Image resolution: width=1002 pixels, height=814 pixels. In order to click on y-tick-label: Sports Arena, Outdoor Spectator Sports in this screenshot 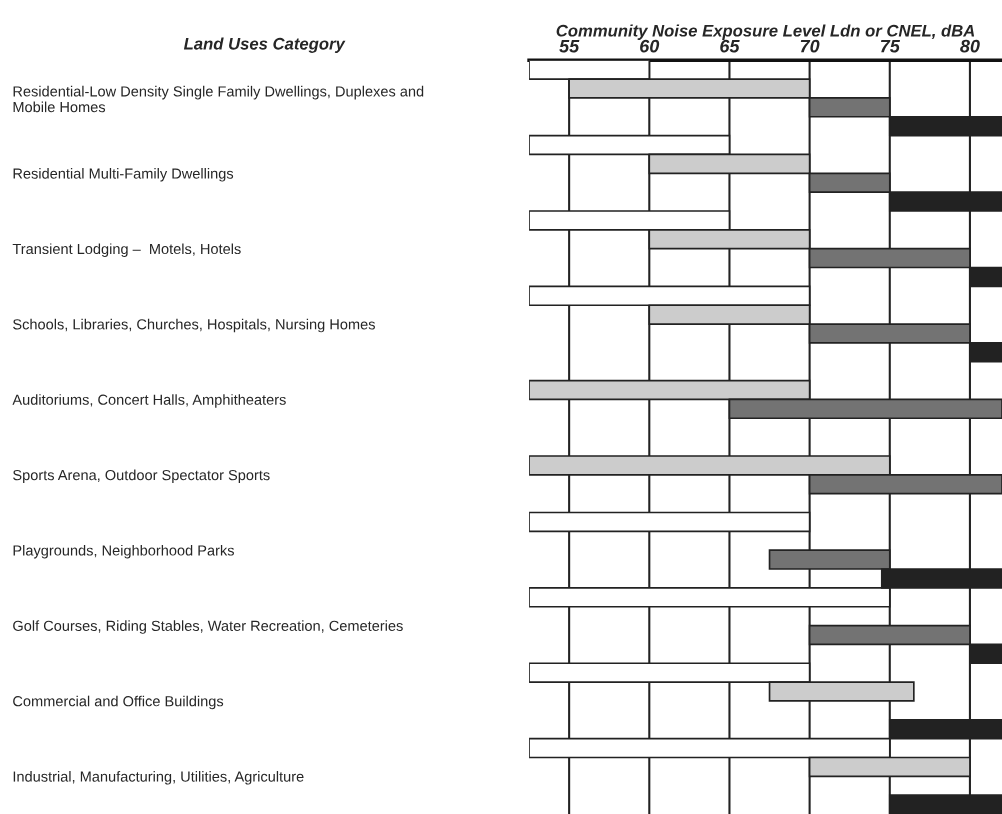, I will do `click(141, 476)`.